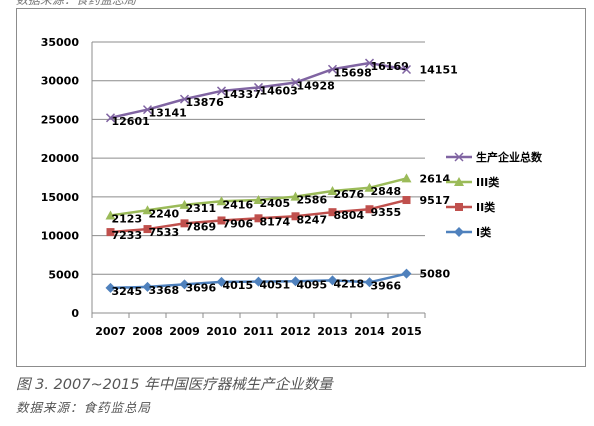 Image resolution: width=594 pixels, height=426 pixels. Describe the element at coordinates (312, 200) in the screenshot. I see `data-label: 2586` at that location.